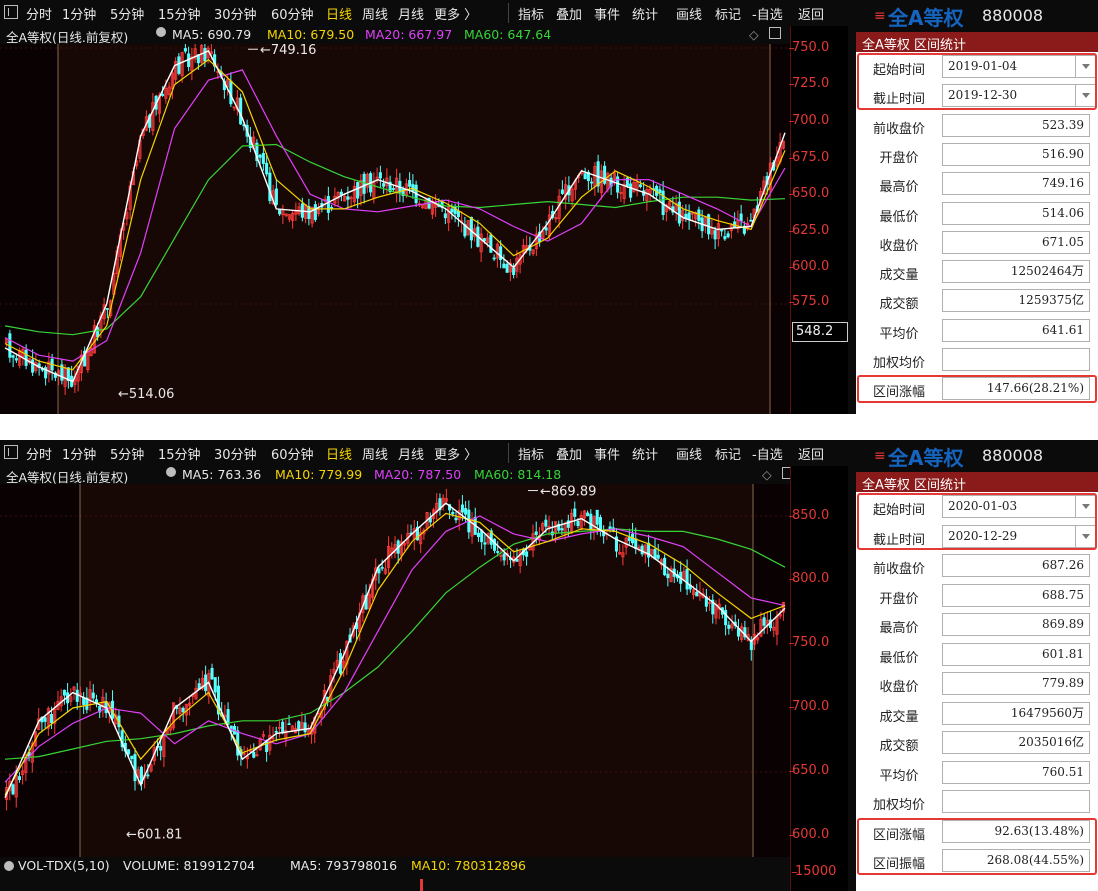 The width and height of the screenshot is (1098, 891). What do you see at coordinates (1019, 506) in the screenshot?
I see `date-select: 2020-01-03` at bounding box center [1019, 506].